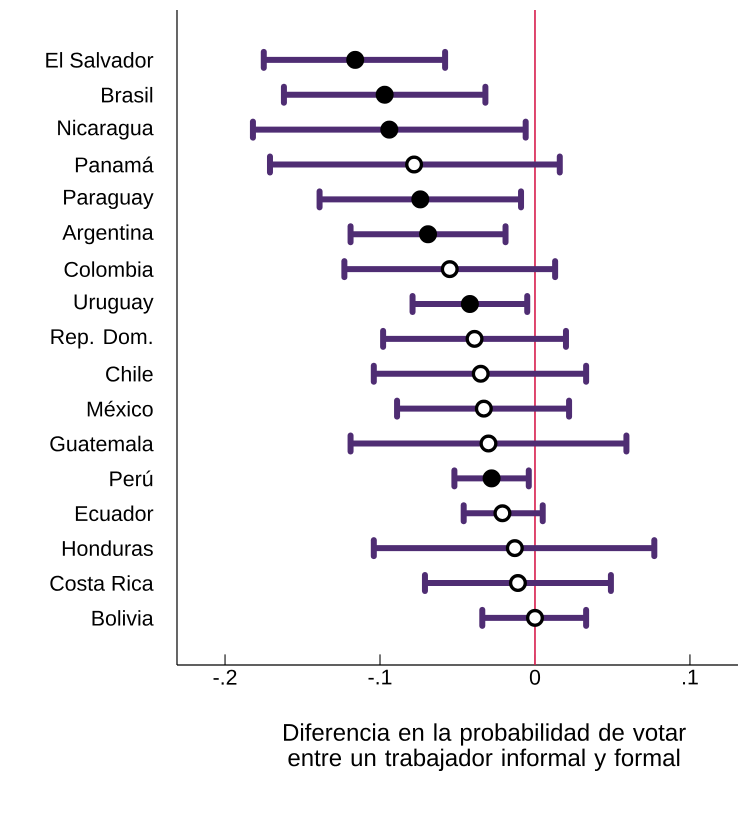 This screenshot has width=750, height=818. I want to click on y-tick-label: Chile, so click(129, 374).